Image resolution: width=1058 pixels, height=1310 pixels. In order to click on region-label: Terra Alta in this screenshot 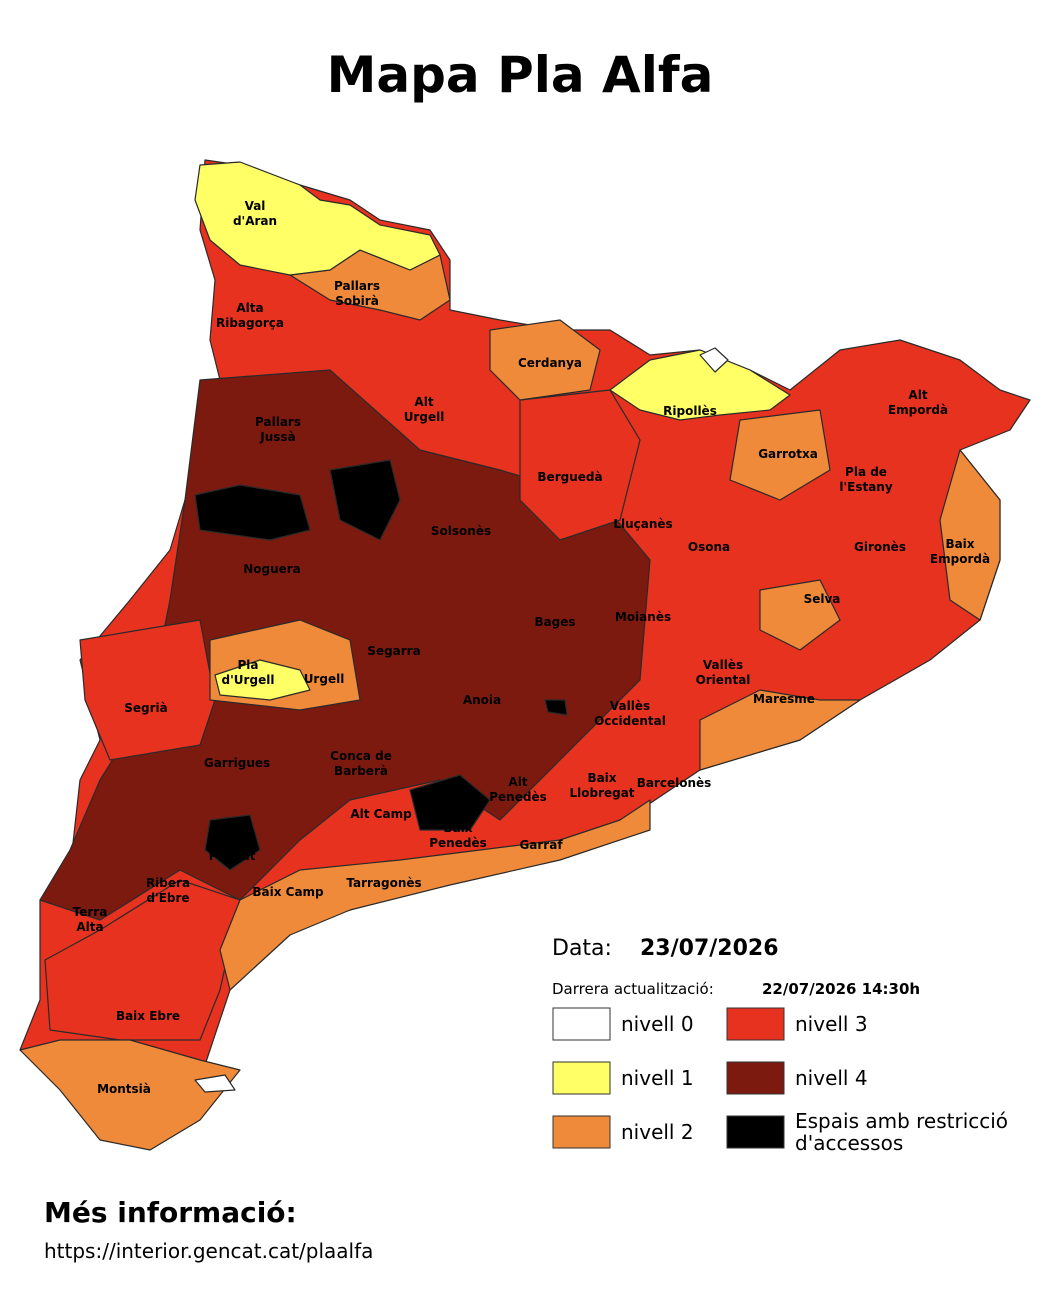, I will do `click(90, 919)`.